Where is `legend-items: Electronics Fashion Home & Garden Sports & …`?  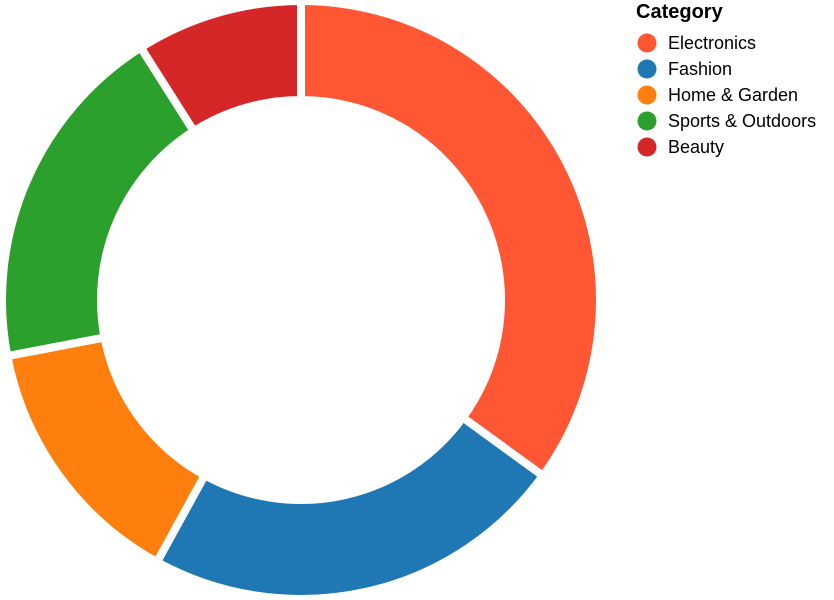 legend-items: Electronics Fashion Home & Garden Sports & … is located at coordinates (726, 95).